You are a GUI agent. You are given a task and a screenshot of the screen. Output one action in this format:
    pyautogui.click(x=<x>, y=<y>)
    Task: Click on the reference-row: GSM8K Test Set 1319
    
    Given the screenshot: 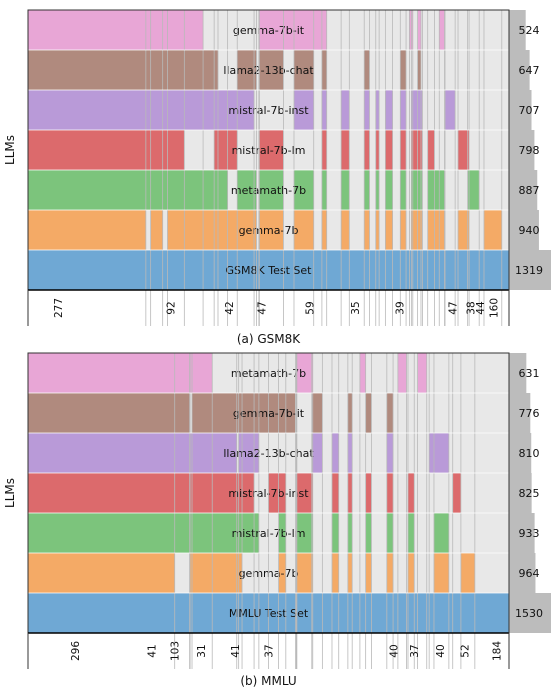 What is the action you would take?
    pyautogui.click(x=289, y=270)
    